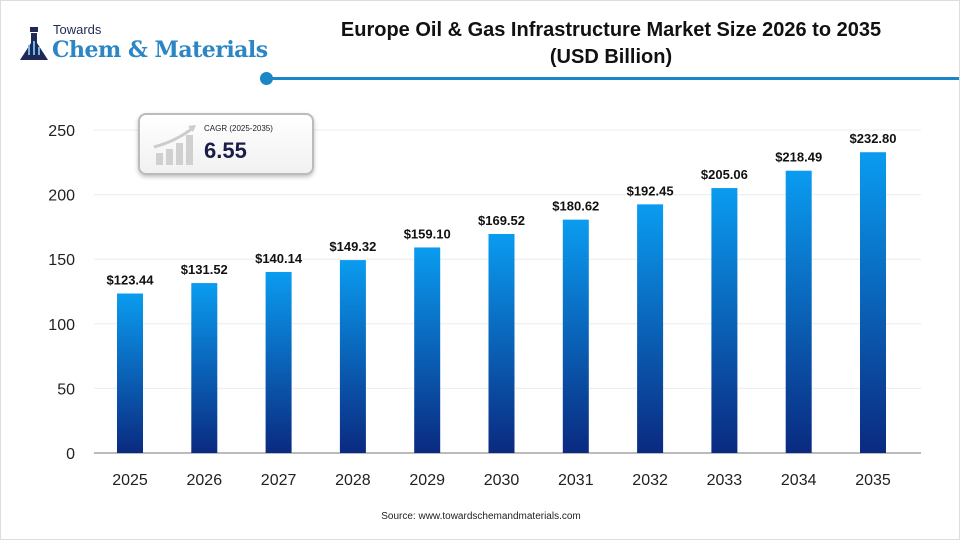 This screenshot has height=540, width=960. Describe the element at coordinates (77, 29) in the screenshot. I see `logo-line1: Towards` at that location.